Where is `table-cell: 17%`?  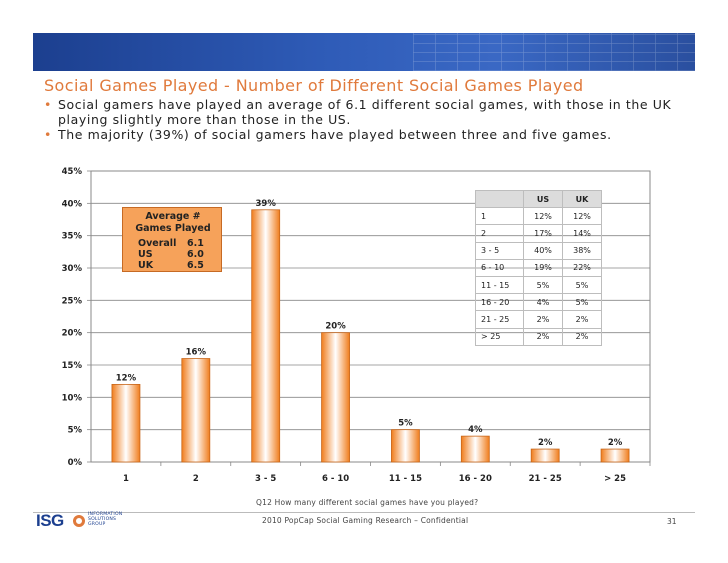
table-cell: 17% is located at coordinates (543, 233).